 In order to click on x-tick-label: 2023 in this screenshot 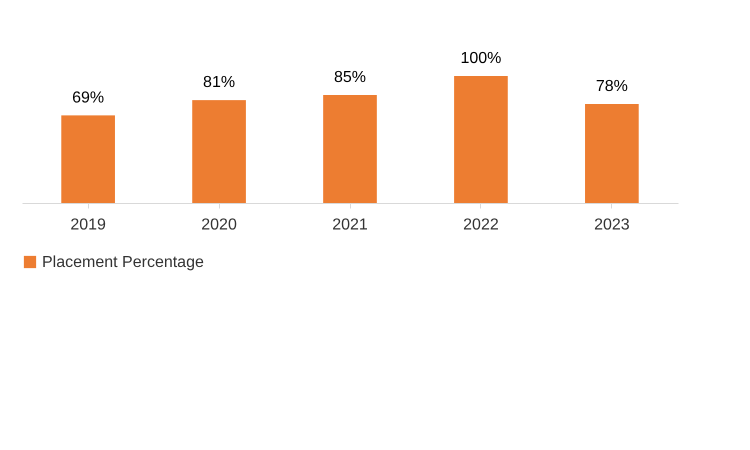, I will do `click(612, 225)`.